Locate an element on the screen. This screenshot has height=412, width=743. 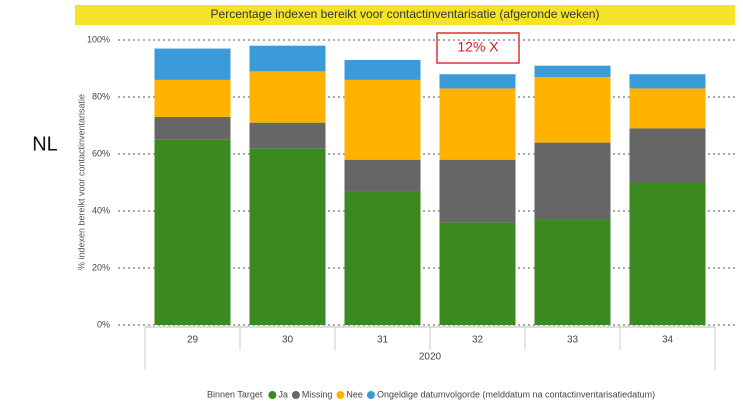
y-tick-label: 60% is located at coordinates (101, 153).